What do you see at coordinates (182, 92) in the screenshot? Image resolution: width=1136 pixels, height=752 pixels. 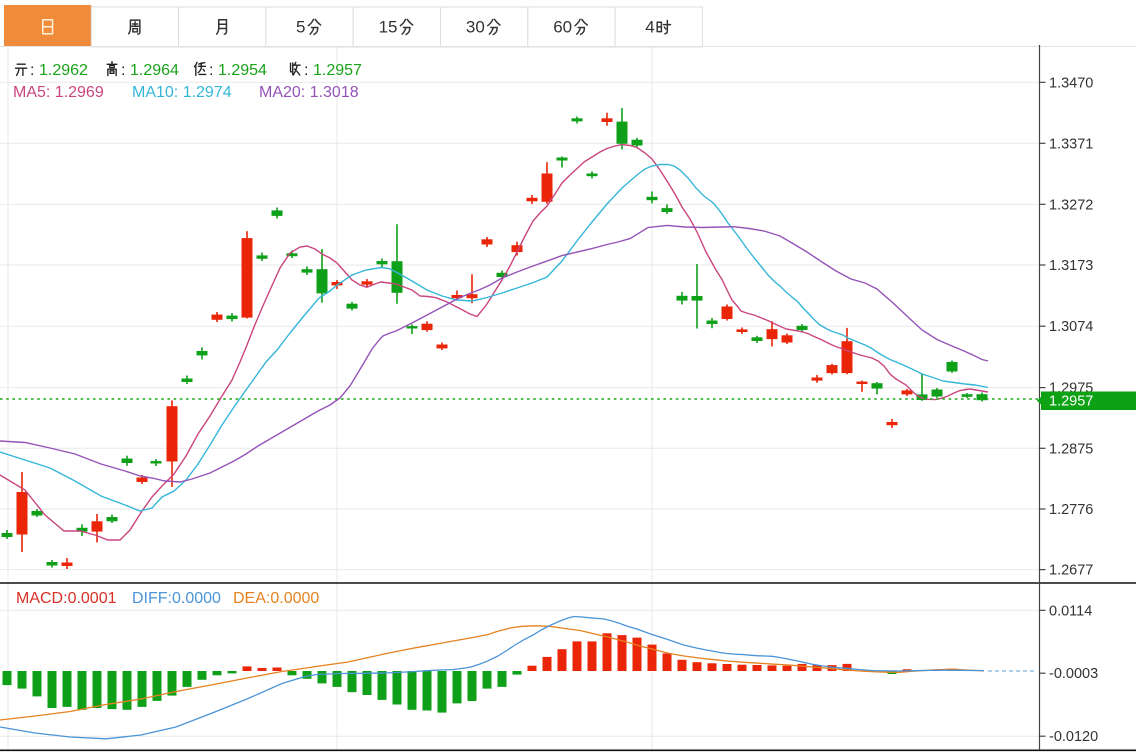 I see `svg-text: MA10: 1.2974` at bounding box center [182, 92].